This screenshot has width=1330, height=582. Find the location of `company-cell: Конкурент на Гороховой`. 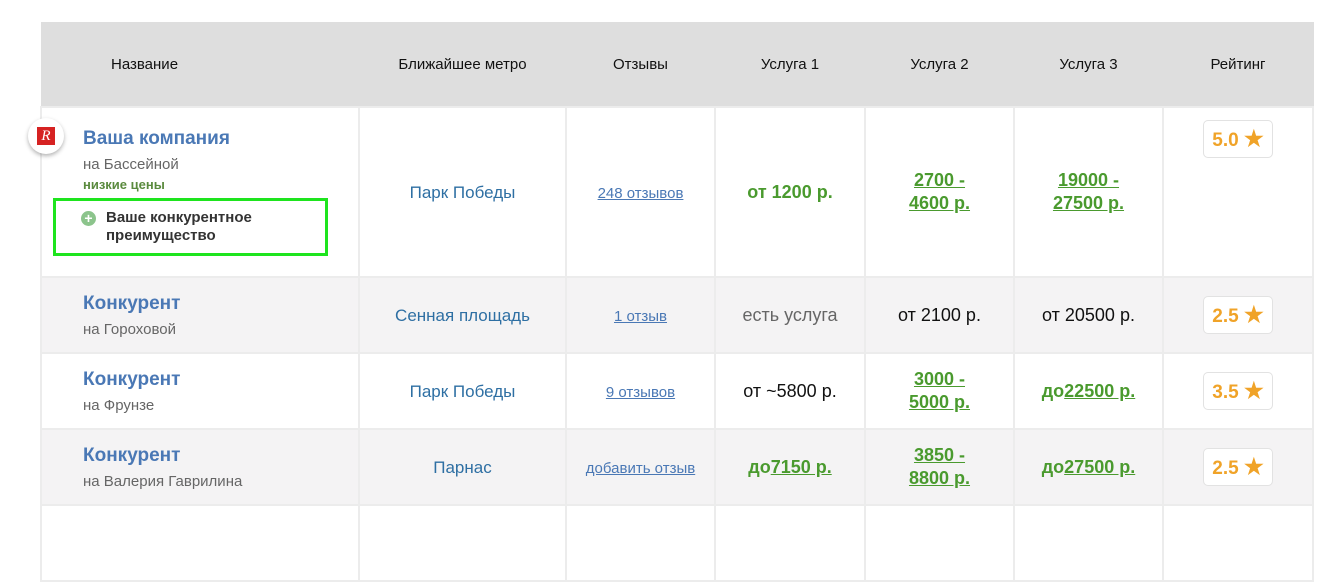

company-cell: Конкурент на Гороховой is located at coordinates (200, 315).